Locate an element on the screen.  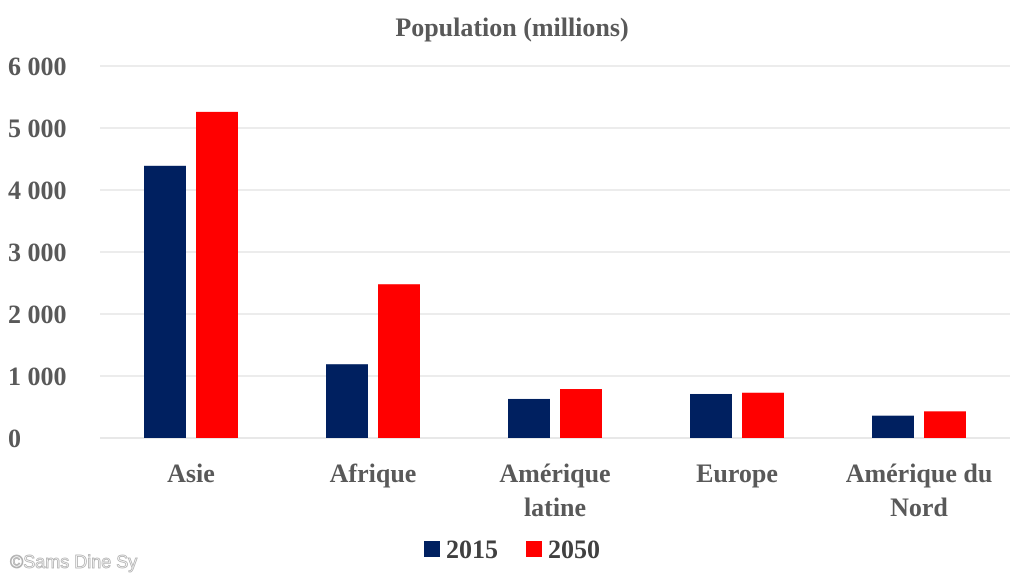
x-tick-label-line: latine is located at coordinates (555, 507).